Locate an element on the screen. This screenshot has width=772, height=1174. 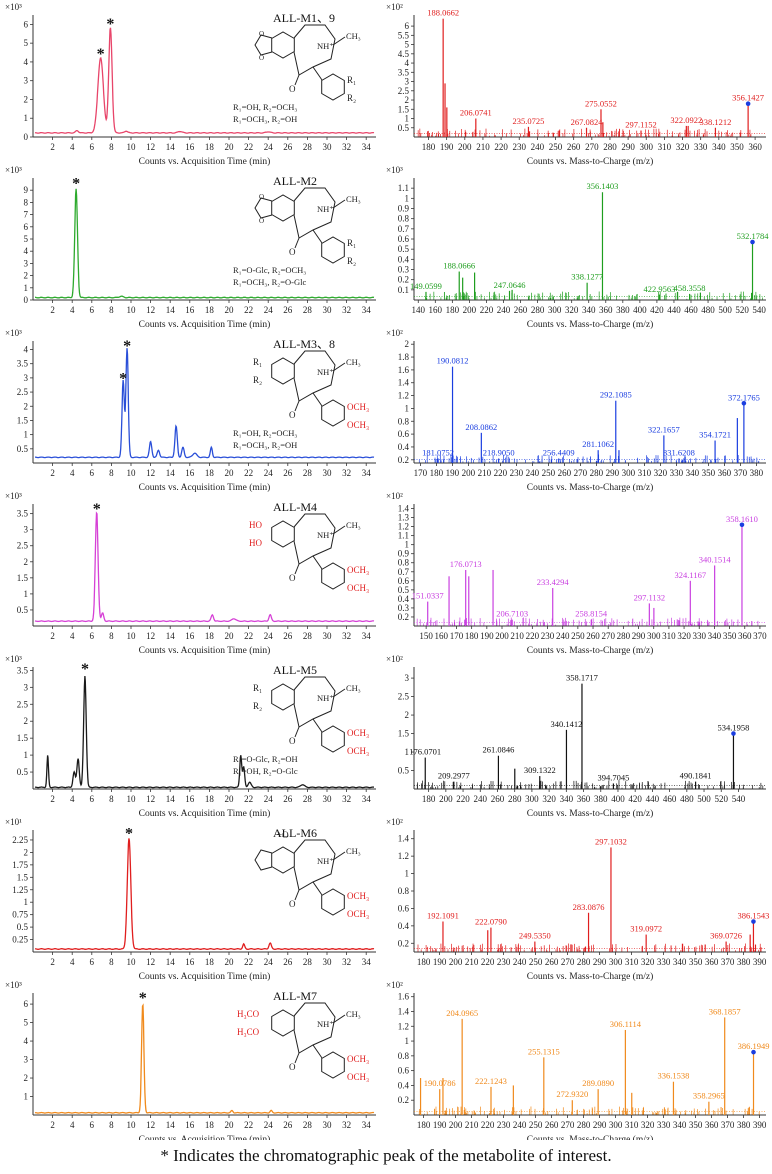
x-tick-label: 20 is located at coordinates (230, 962).